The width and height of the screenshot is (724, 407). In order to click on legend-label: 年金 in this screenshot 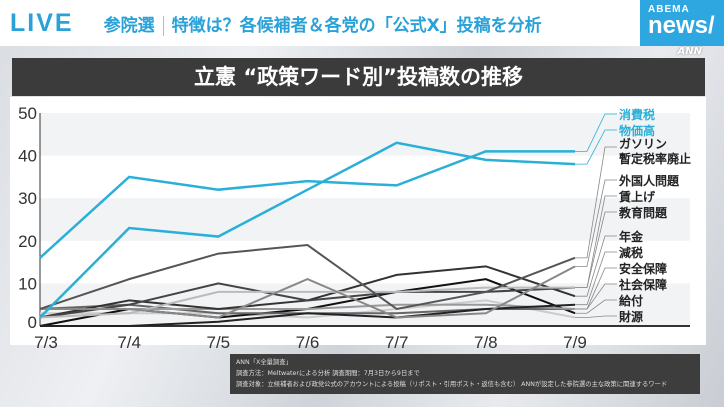, I will do `click(631, 236)`.